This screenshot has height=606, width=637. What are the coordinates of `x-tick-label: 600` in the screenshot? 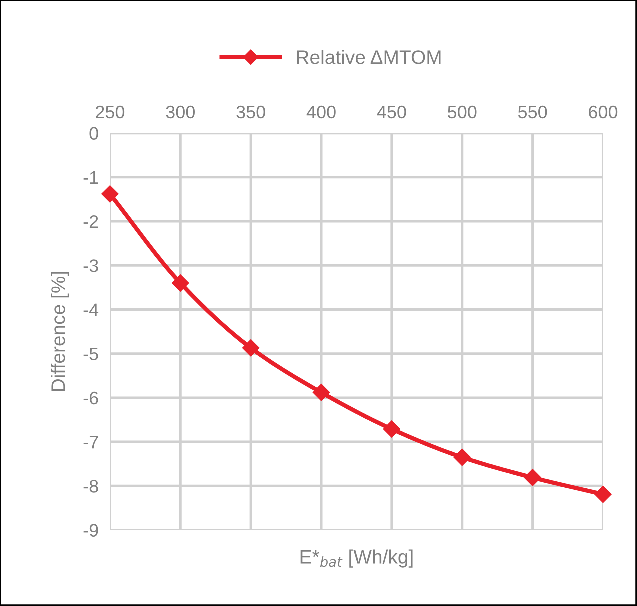 It's located at (603, 112).